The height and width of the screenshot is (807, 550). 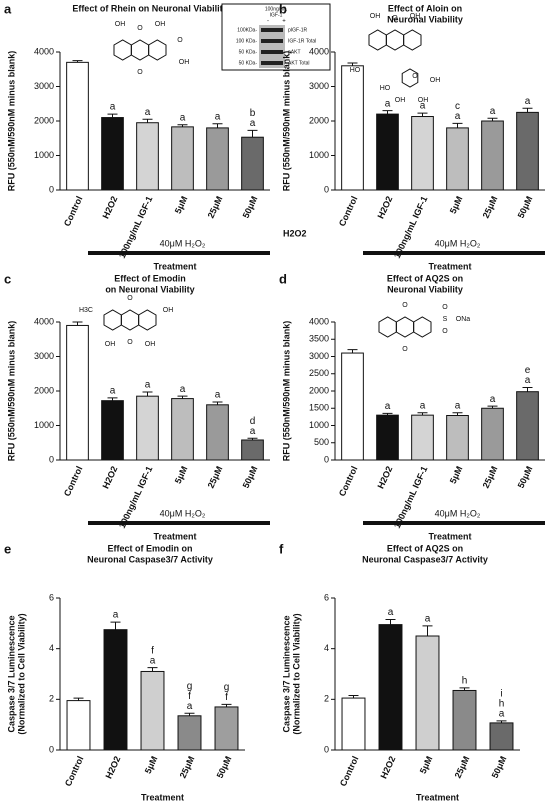 I want to click on y-axis-label: (Normalized to Cell Viability), so click(x=296, y=673).